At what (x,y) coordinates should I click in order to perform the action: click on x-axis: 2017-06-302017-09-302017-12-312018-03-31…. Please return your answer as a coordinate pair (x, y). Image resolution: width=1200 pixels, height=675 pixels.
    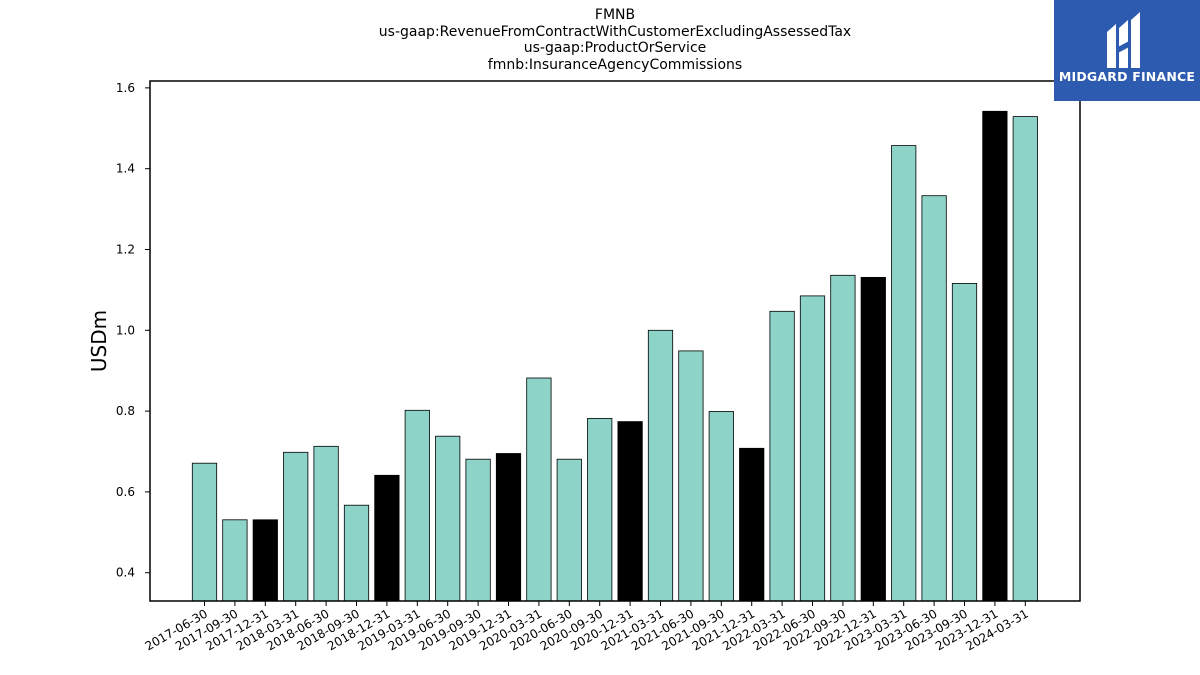
    Looking at the image, I should click on (587, 627).